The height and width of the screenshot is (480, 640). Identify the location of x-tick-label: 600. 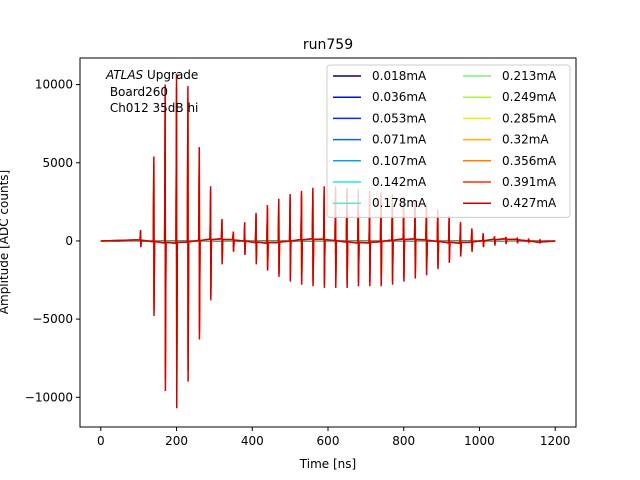
(328, 441).